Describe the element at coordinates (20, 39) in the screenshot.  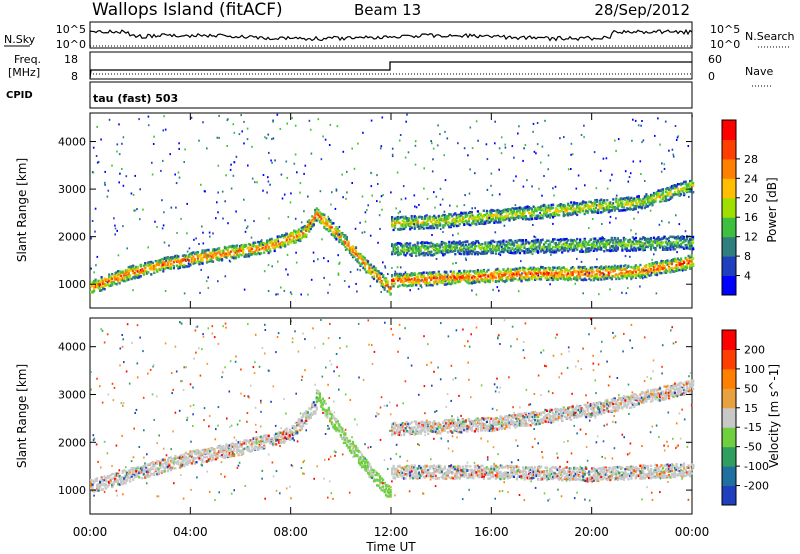
I see `nsky-label: N.Sky` at that location.